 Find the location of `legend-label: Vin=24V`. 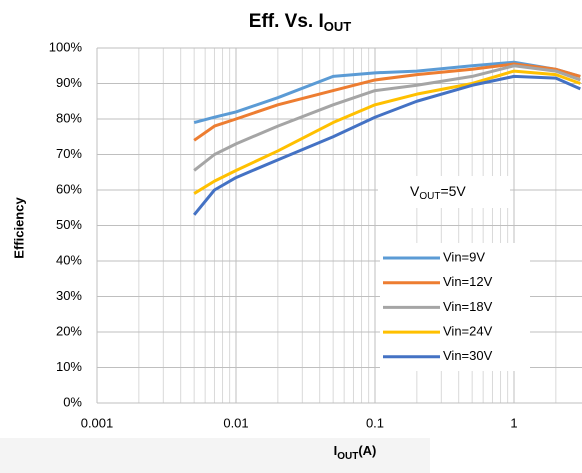

legend-label: Vin=24V is located at coordinates (468, 331).